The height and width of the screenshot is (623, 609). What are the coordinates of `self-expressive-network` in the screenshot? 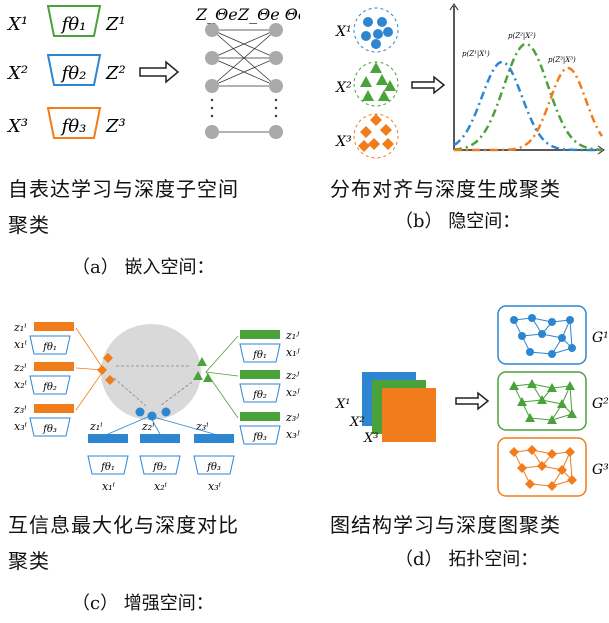 It's located at (244, 81).